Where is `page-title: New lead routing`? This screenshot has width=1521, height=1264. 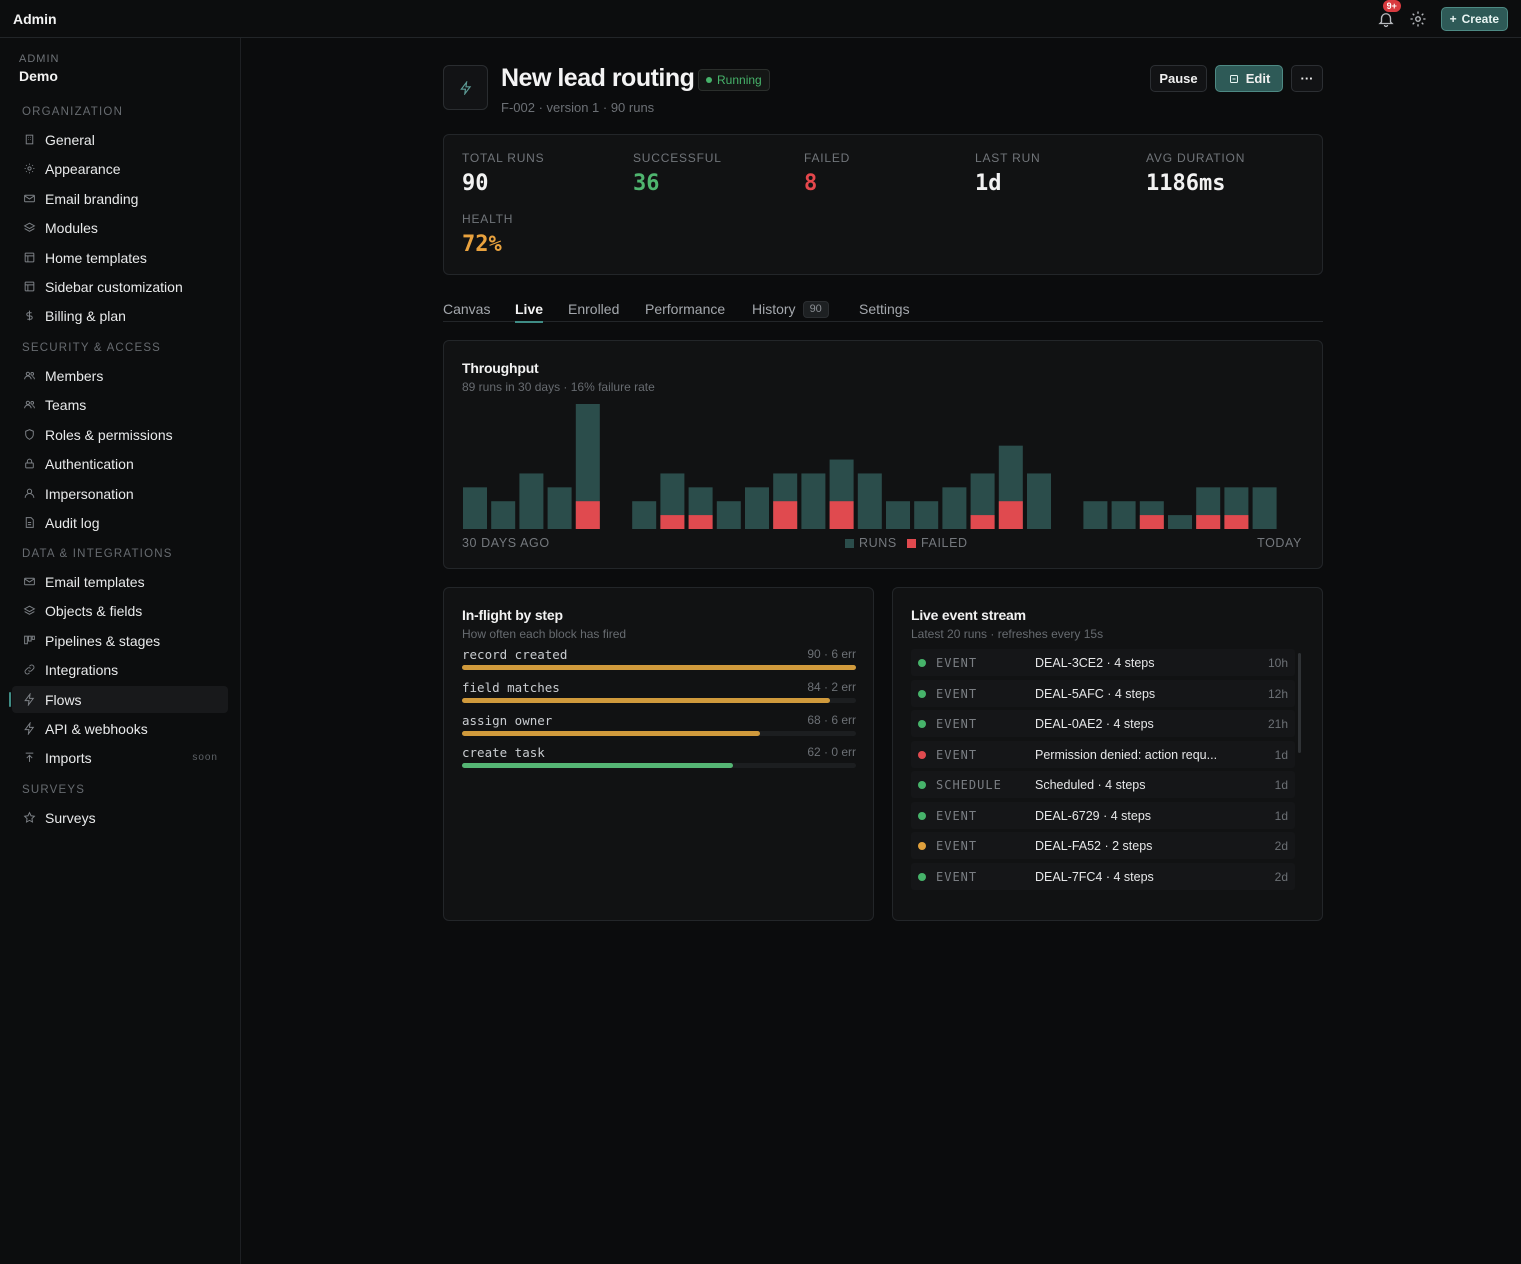
page-title: New lead routing is located at coordinates (598, 78).